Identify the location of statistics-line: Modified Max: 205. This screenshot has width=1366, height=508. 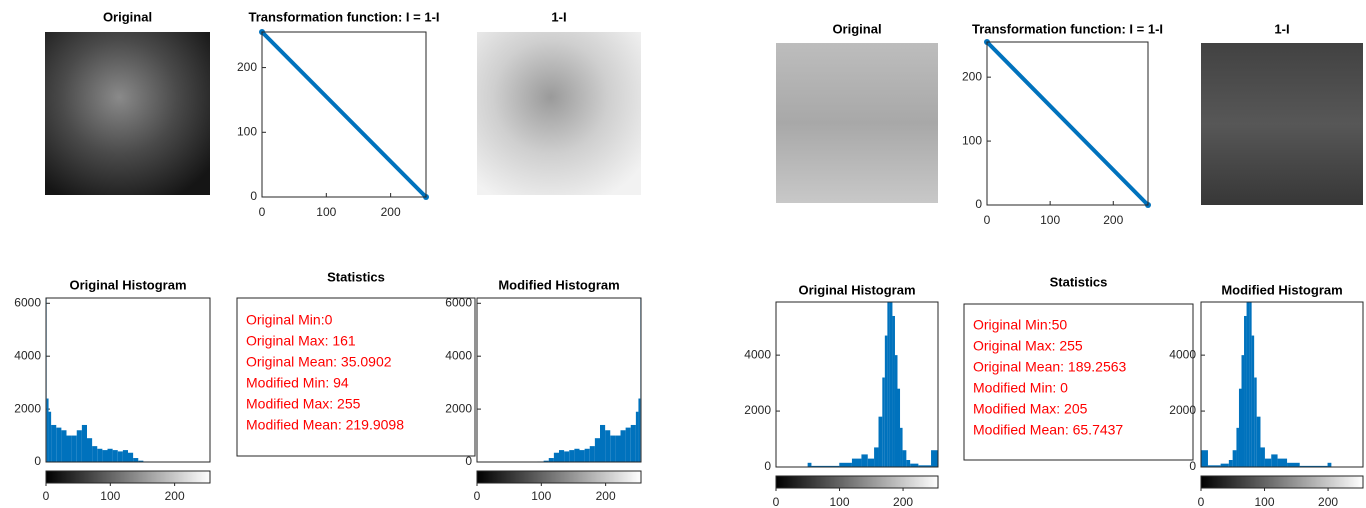
(1030, 409).